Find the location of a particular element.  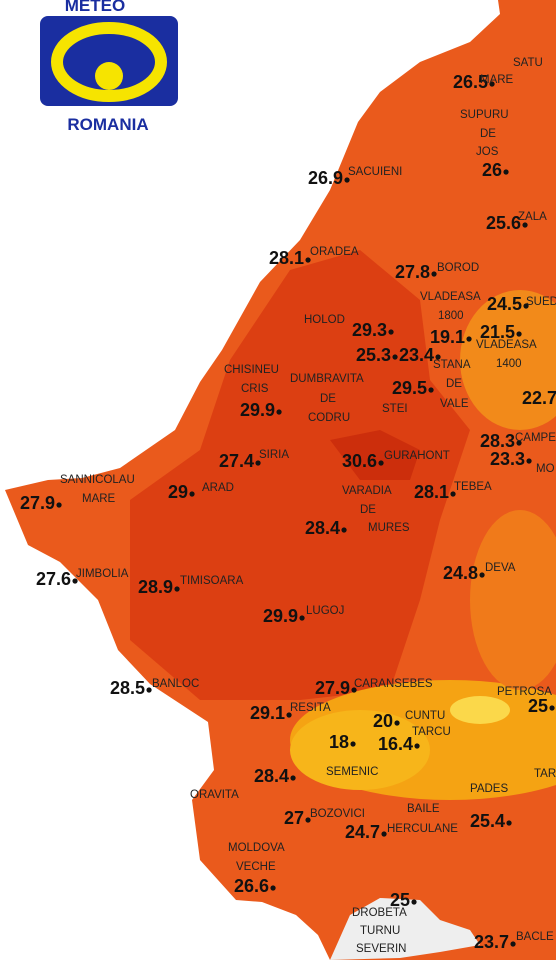

station-name: RESITA is located at coordinates (310, 708).